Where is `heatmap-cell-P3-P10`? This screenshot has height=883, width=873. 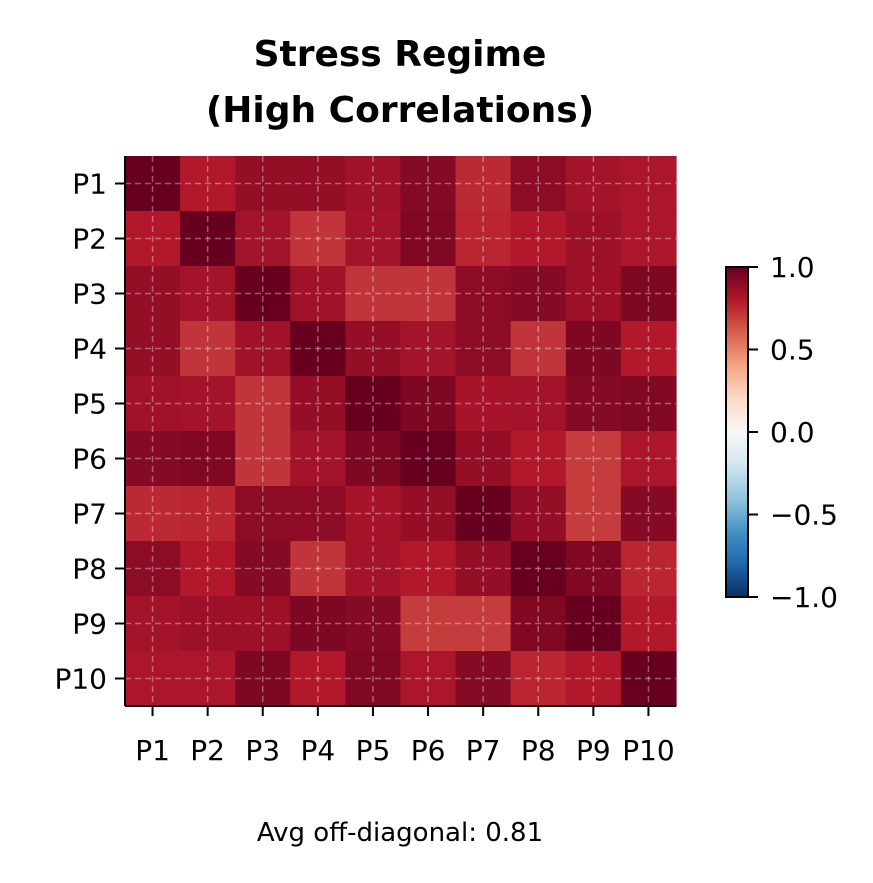
heatmap-cell-P3-P10 is located at coordinates (648, 294).